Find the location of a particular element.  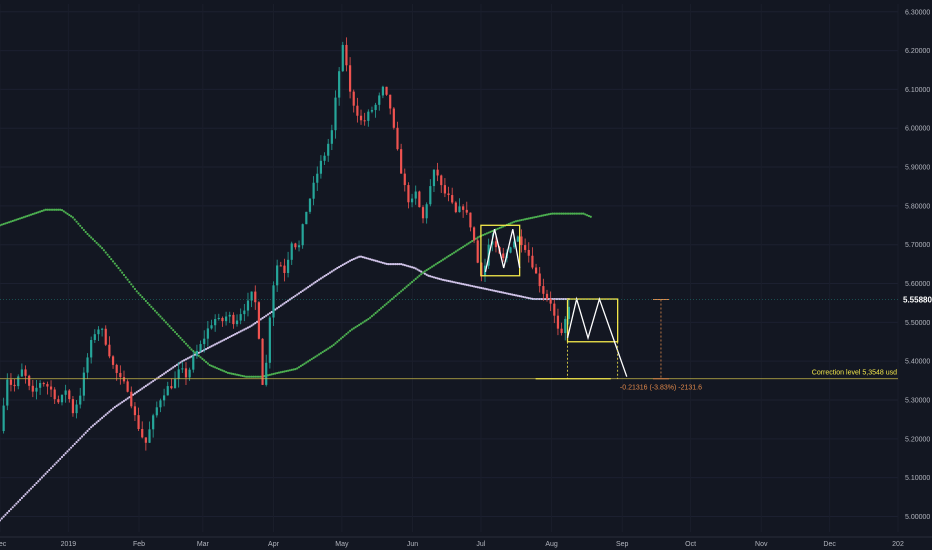

y-tick-label: 5.90000 is located at coordinates (917, 168).